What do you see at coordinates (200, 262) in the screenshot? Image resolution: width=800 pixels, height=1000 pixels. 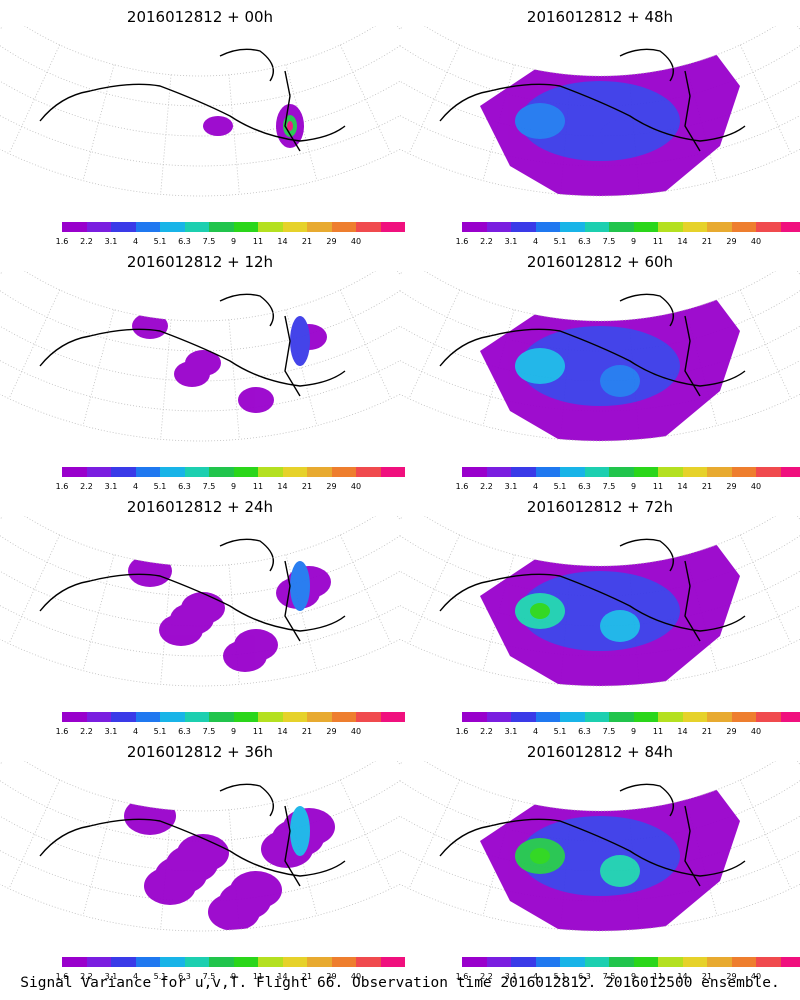 I see `panel-title: 2016012812 + 12h` at bounding box center [200, 262].